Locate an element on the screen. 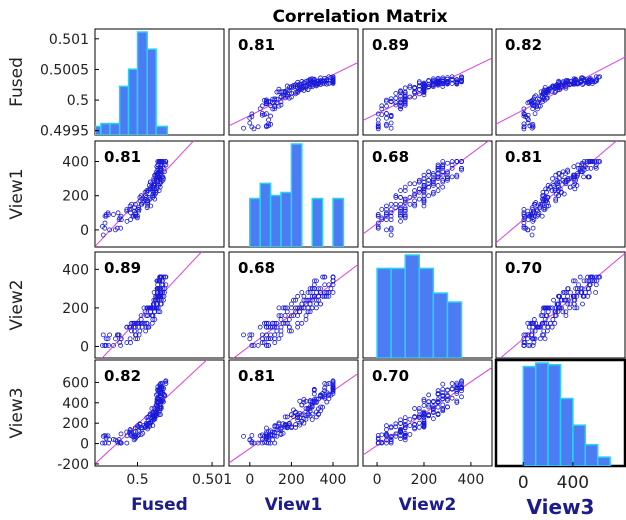 The image size is (626, 520). y-tick-label-view1: 400 is located at coordinates (75, 163).